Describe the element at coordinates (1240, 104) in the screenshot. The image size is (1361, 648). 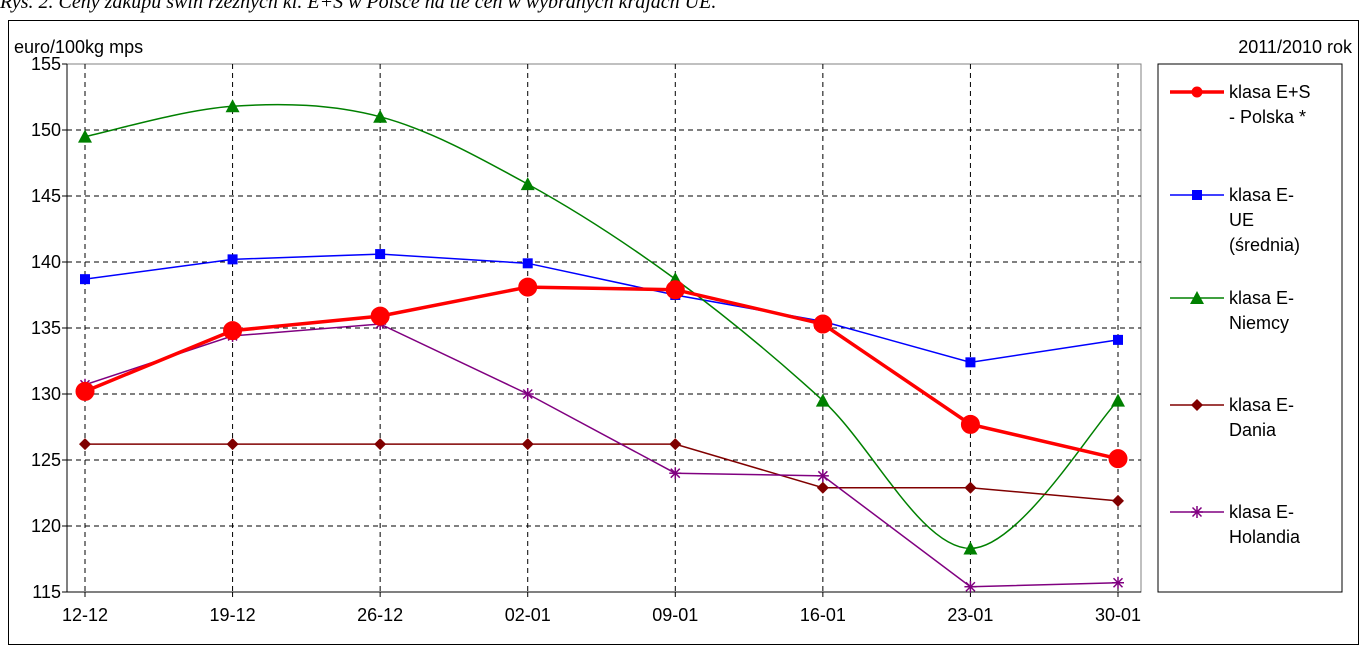
I see `legend-entry-0: klasa E+S - Polska *` at that location.